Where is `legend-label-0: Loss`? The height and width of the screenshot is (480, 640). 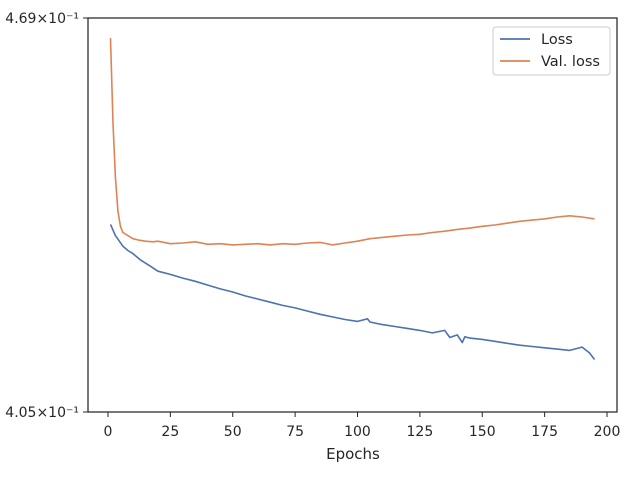 legend-label-0: Loss is located at coordinates (557, 40).